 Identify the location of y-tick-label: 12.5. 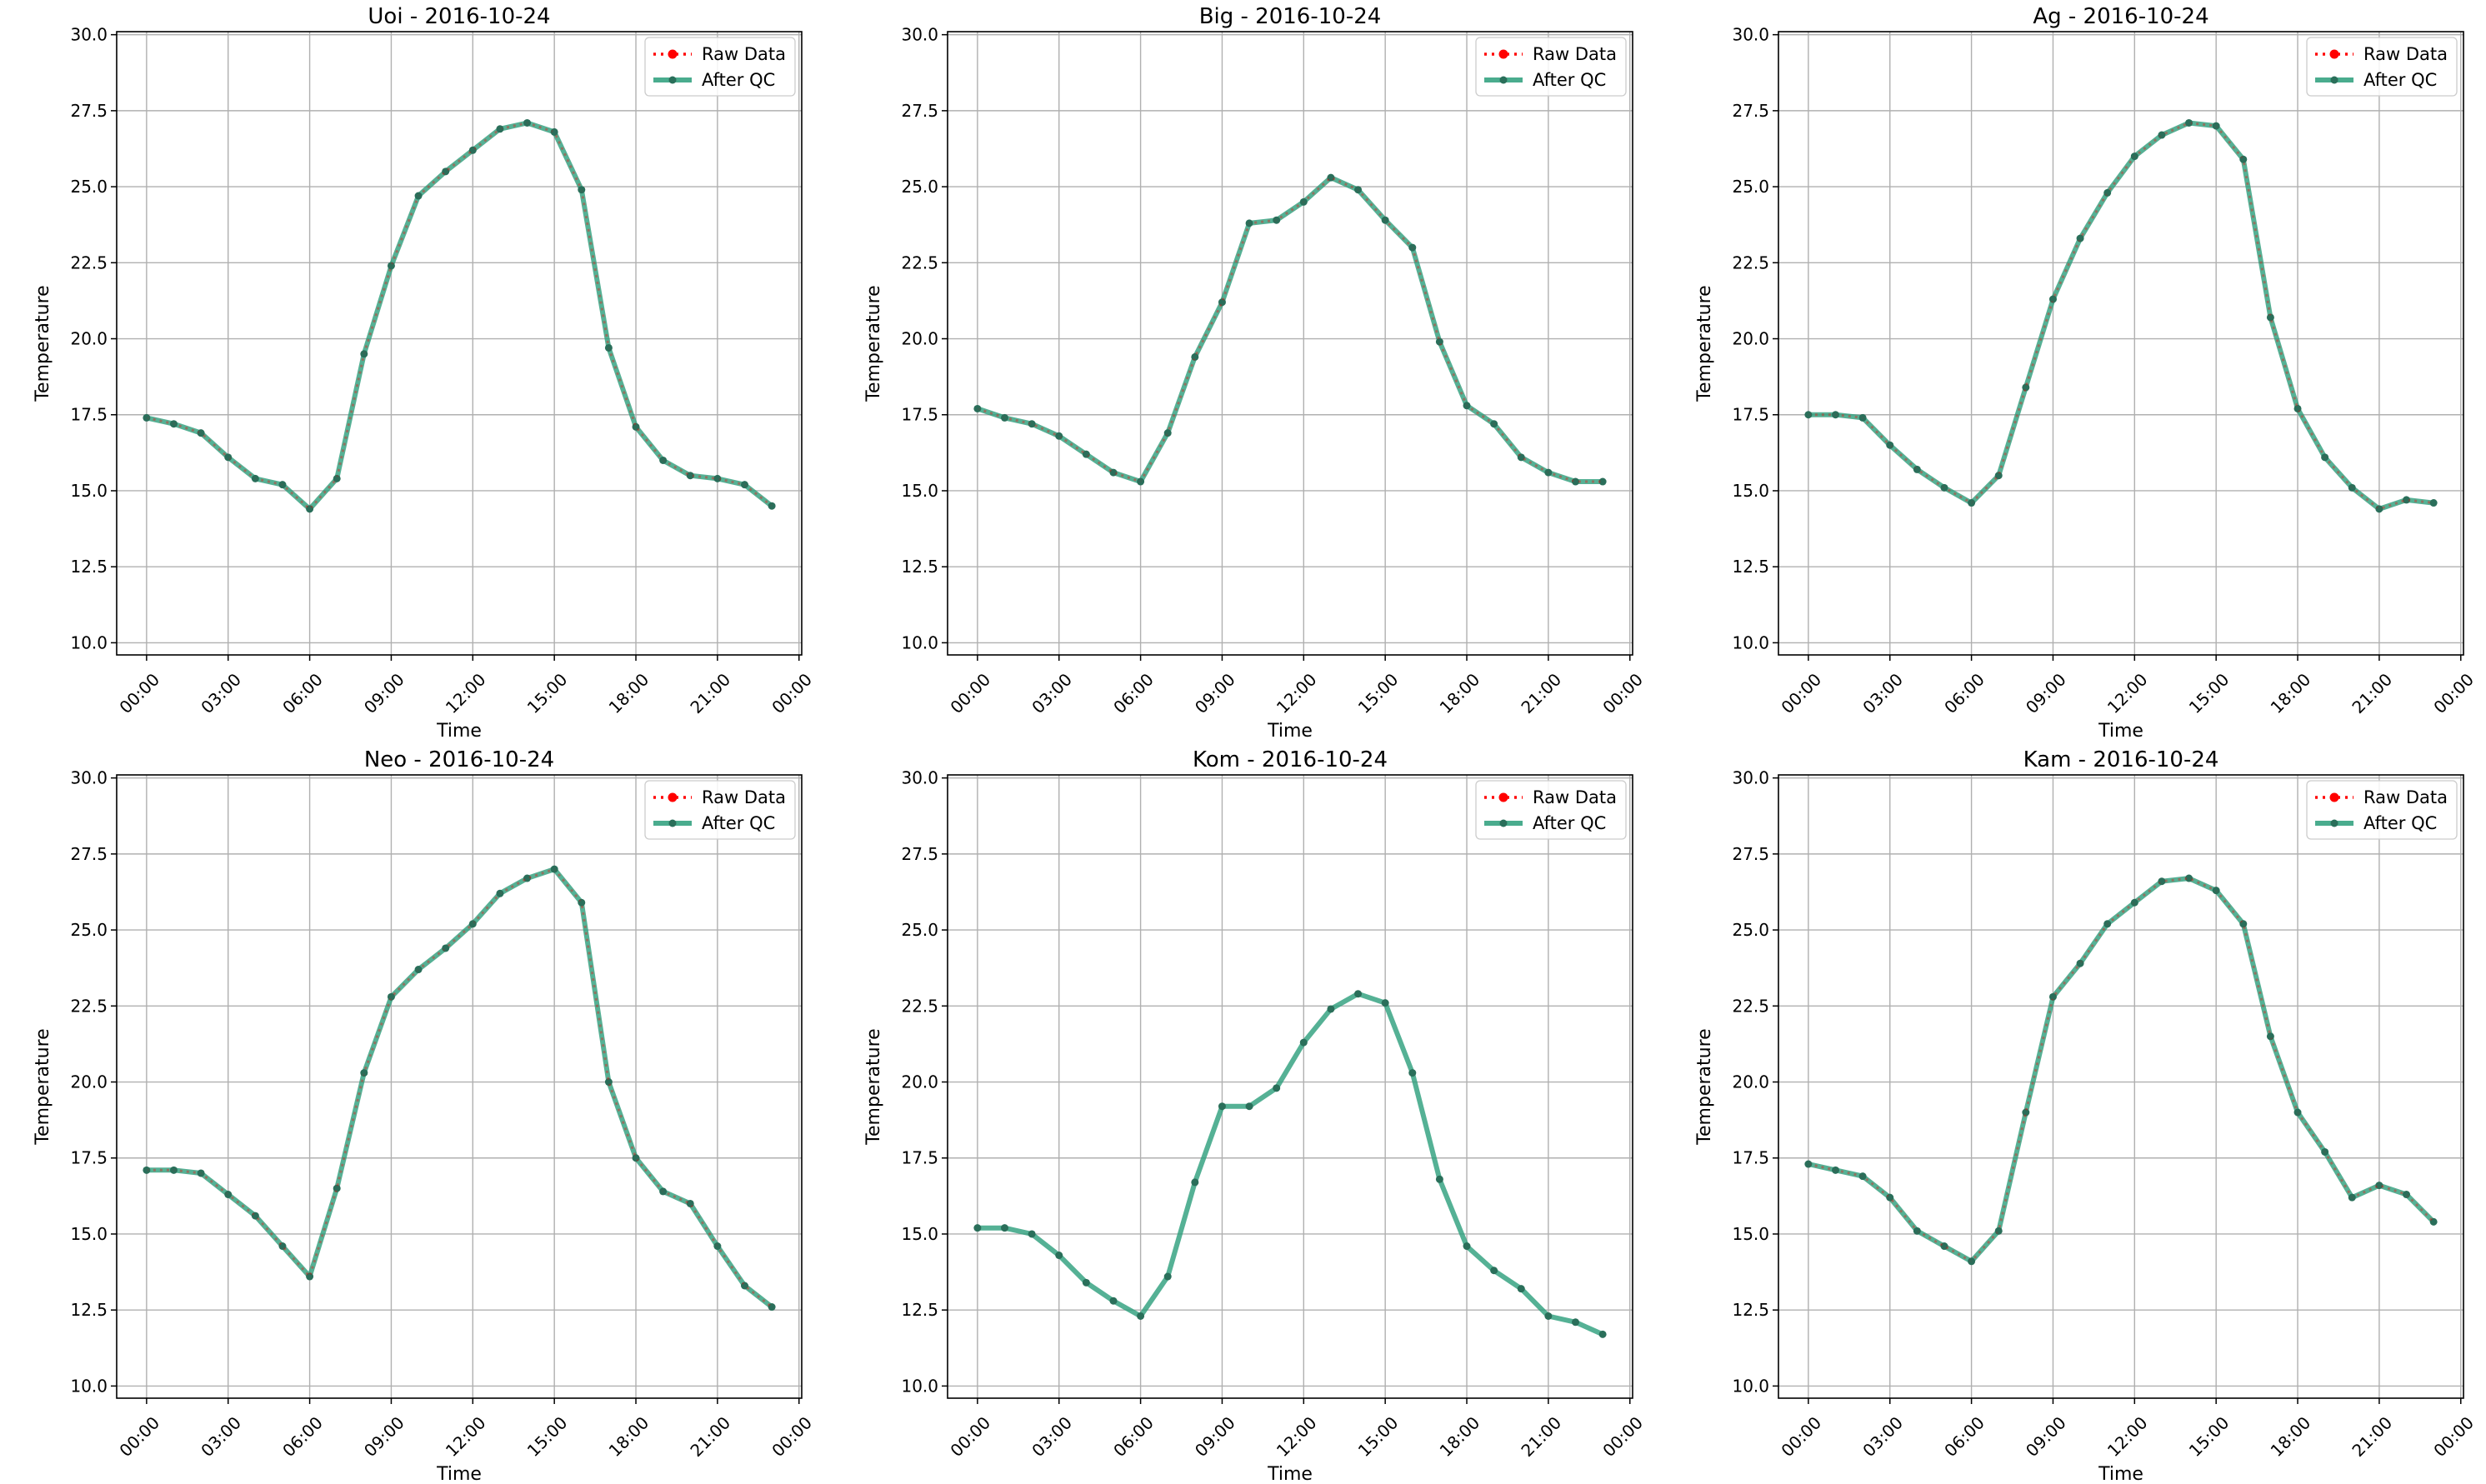
(89, 567).